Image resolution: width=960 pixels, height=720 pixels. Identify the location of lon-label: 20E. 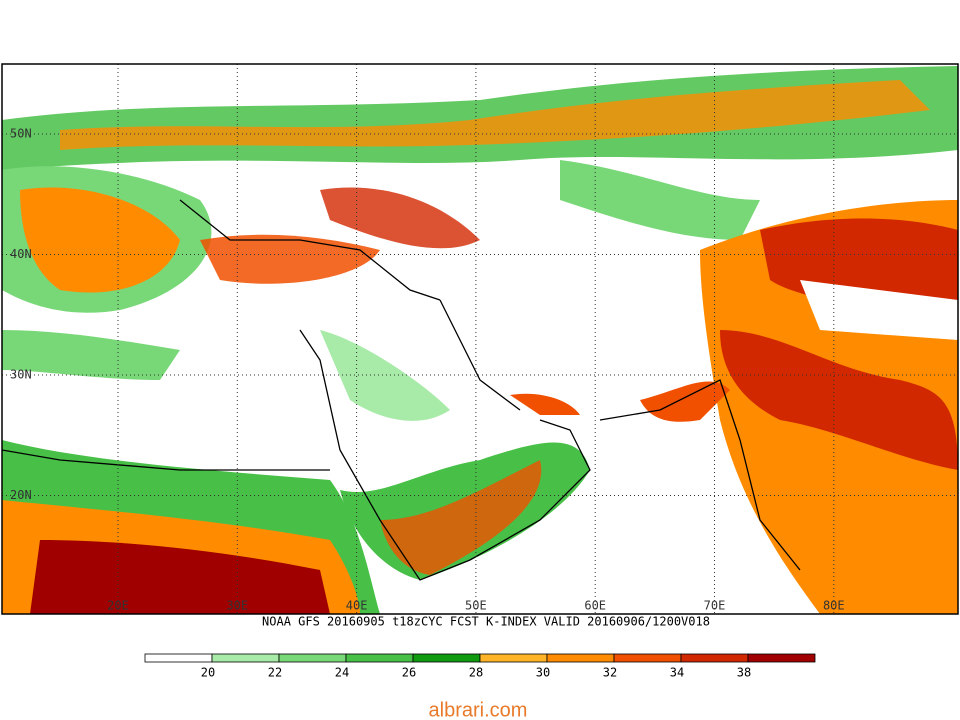
(118, 606).